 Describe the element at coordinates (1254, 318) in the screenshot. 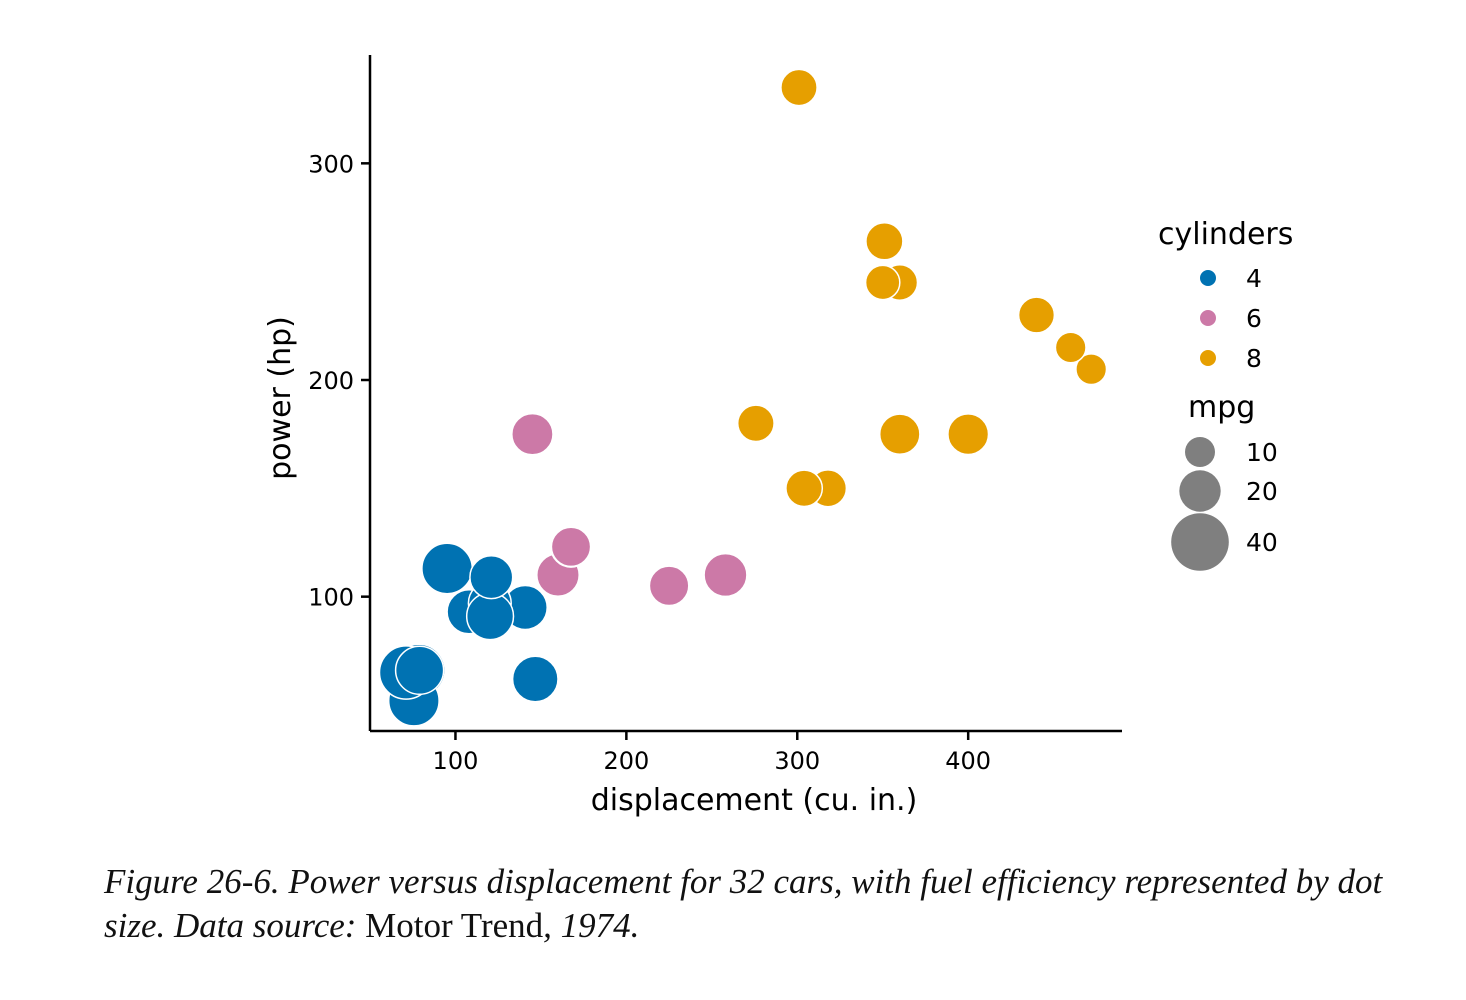

I see `legend-color-label: 6` at that location.